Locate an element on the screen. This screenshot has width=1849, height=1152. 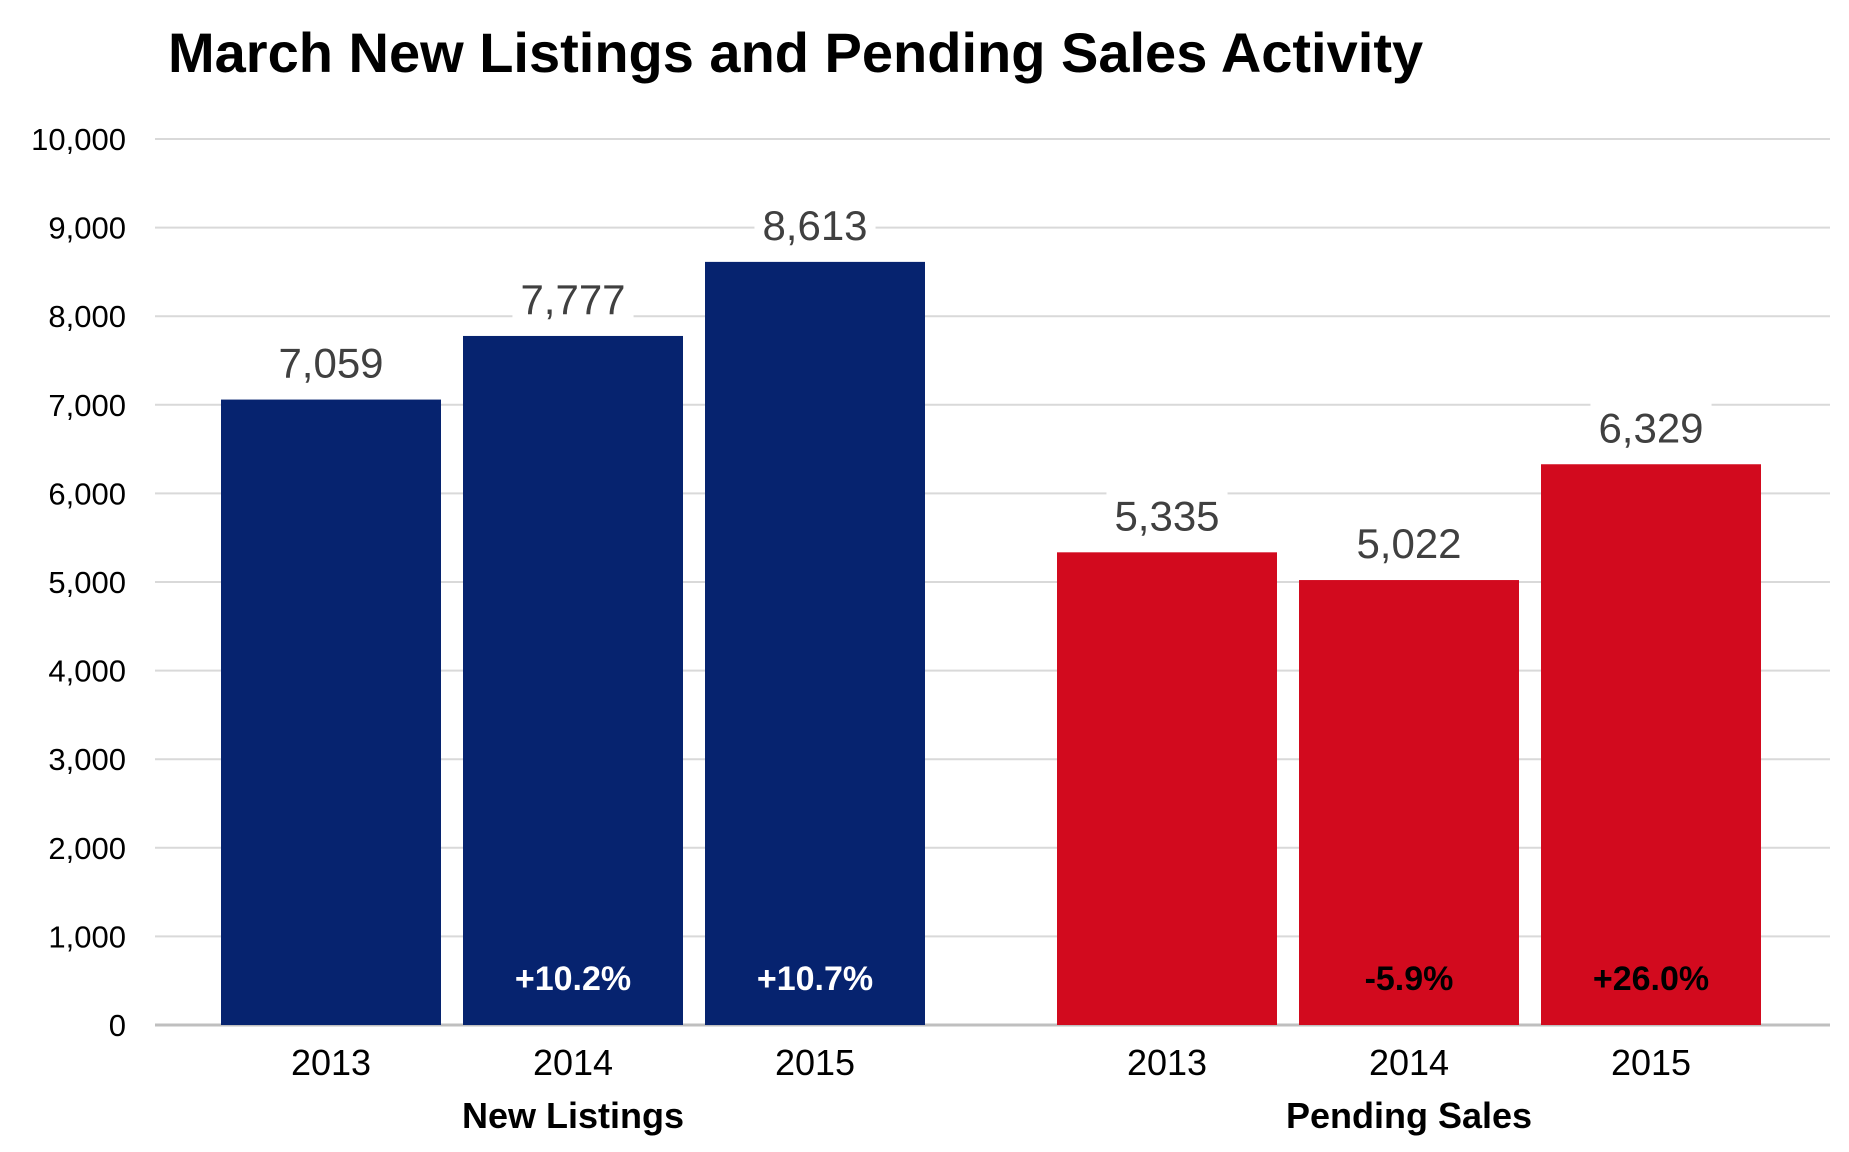
change-label: +10.2% is located at coordinates (573, 979).